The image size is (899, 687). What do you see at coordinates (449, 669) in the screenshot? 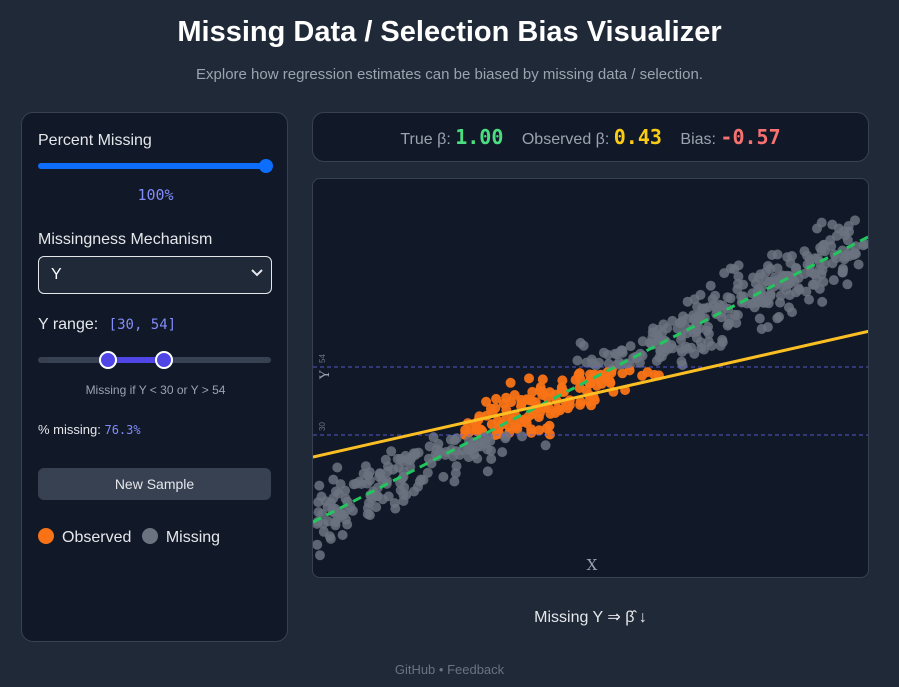
I see `footer-links: GitHub • Feedback` at bounding box center [449, 669].